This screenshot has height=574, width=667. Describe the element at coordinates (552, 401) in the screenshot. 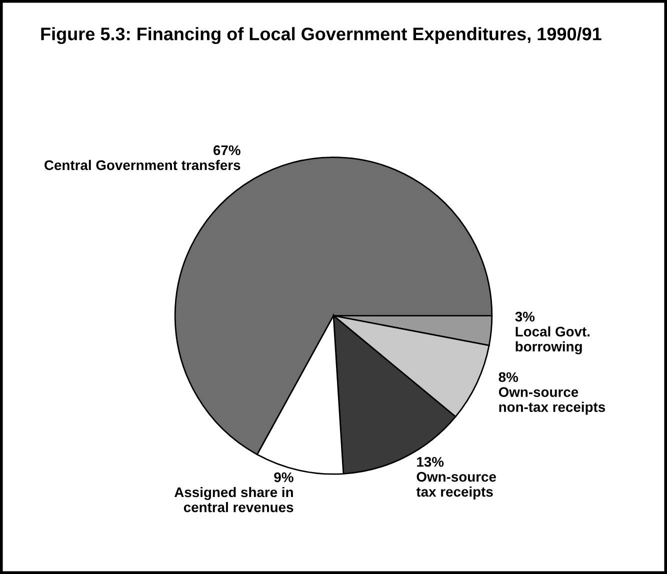

I see `slice-label: Own-source non-tax receipts` at that location.